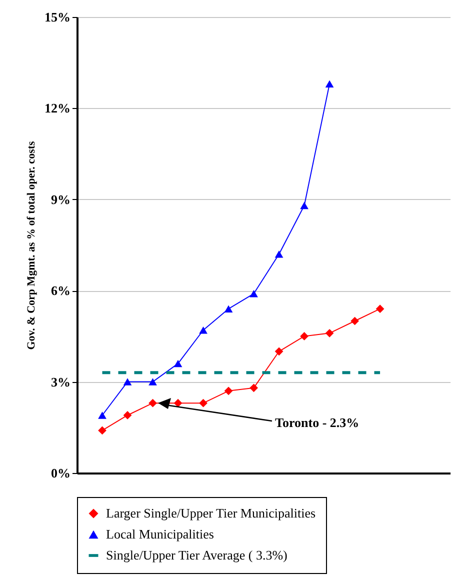  I want to click on y-axis-title: Gov. & Corp Mgmt. as % of total oper. costs, so click(32, 245).